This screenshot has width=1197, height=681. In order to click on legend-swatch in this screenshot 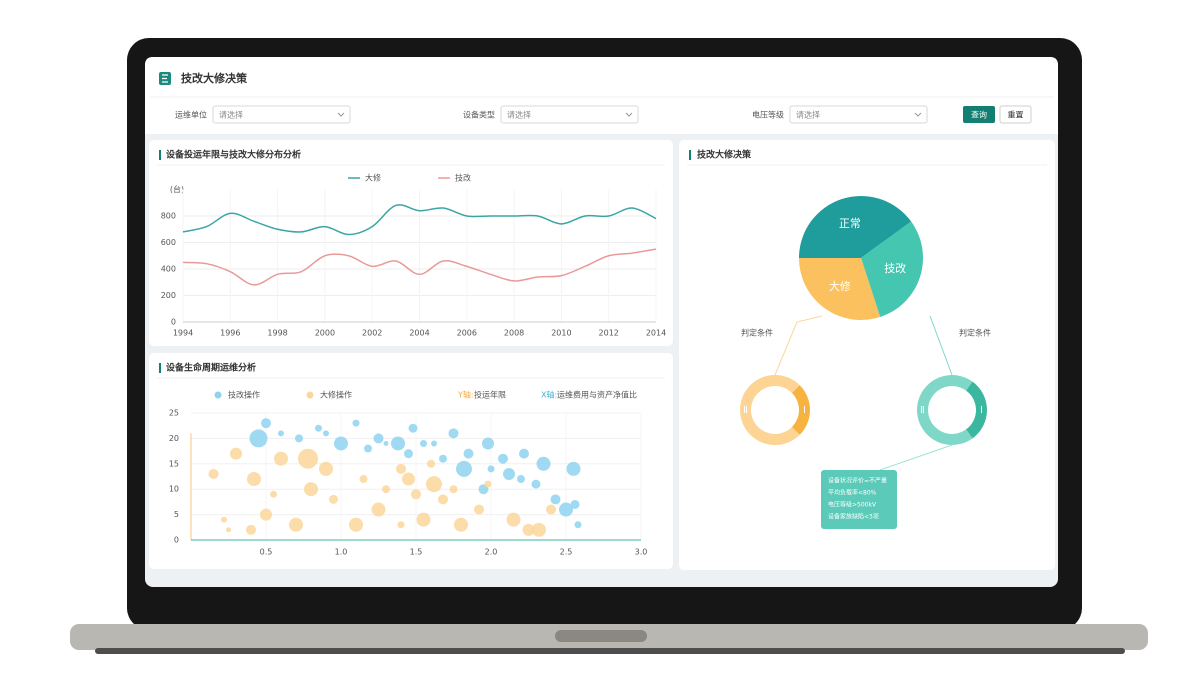, I will do `click(310, 395)`.